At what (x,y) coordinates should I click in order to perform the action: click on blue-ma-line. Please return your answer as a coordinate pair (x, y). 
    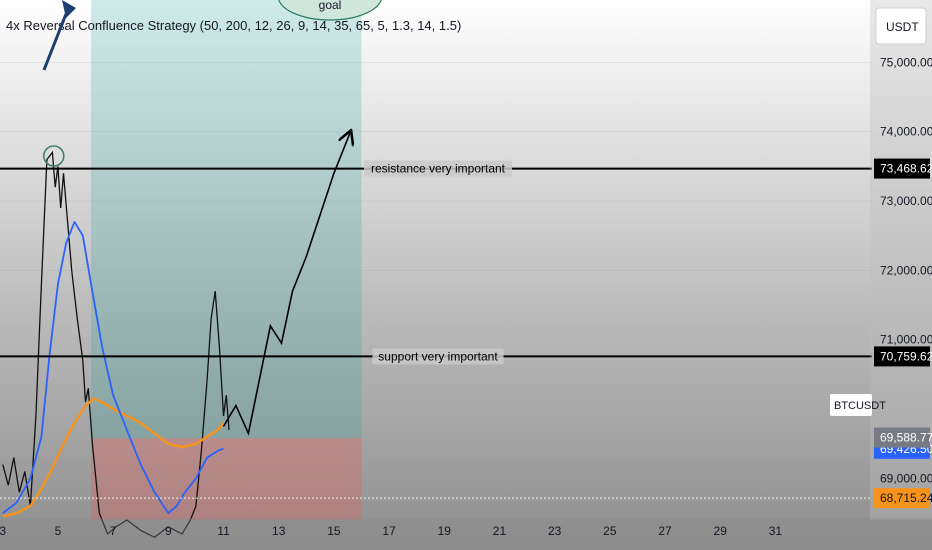
    Looking at the image, I should click on (113, 367).